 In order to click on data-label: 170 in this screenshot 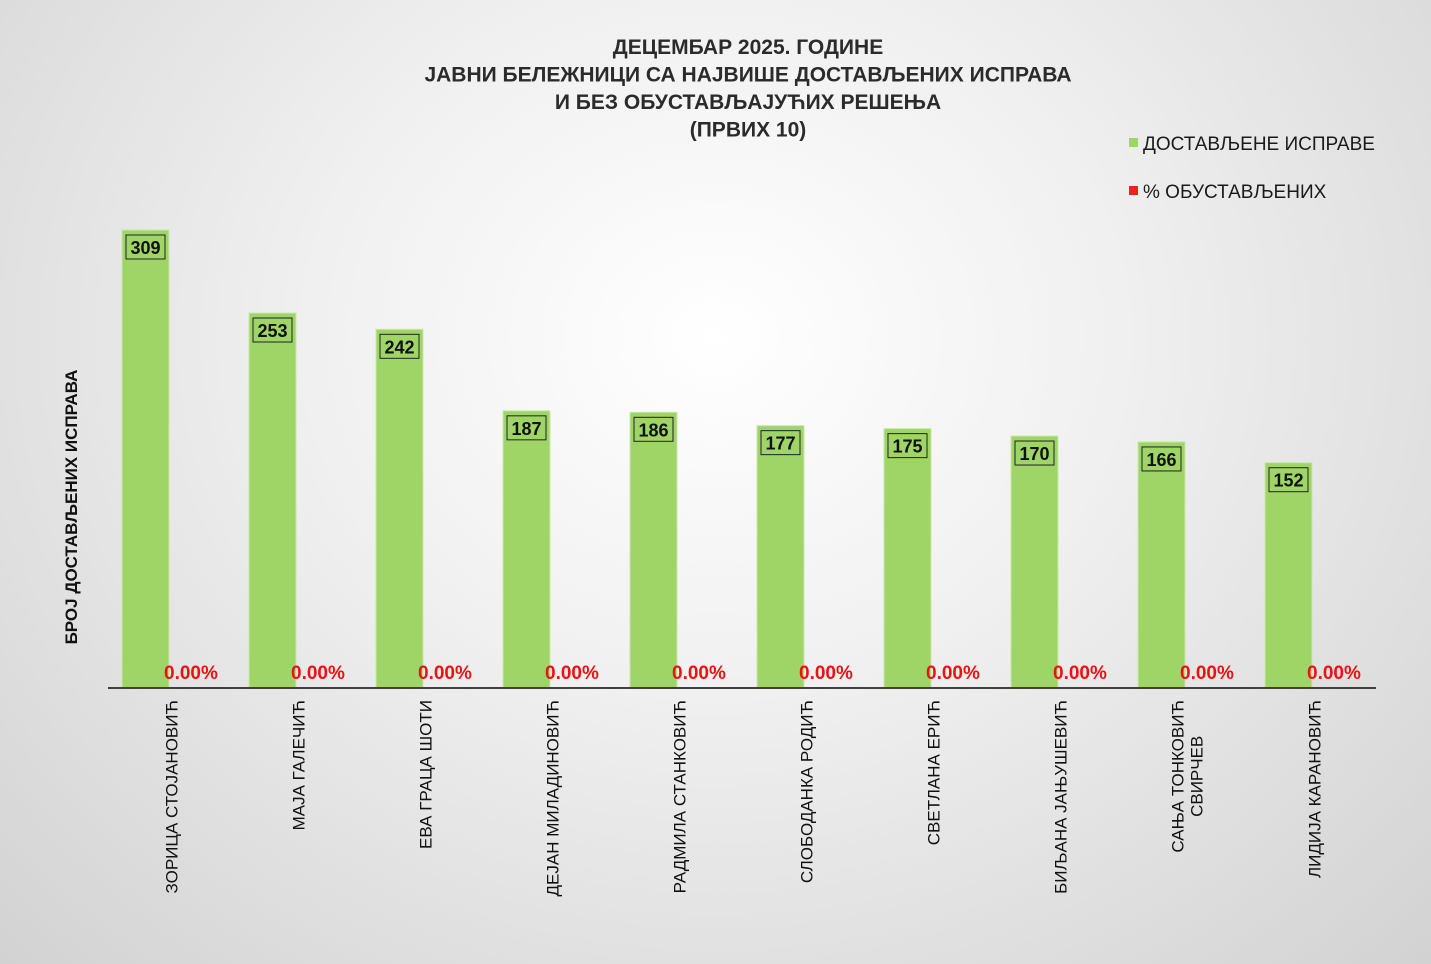, I will do `click(1034, 454)`.